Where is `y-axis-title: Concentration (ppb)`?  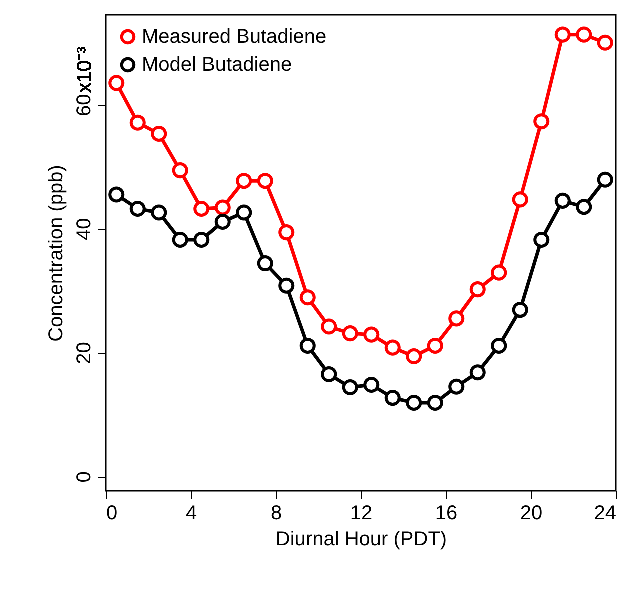
y-axis-title: Concentration (ppb) is located at coordinates (57, 253).